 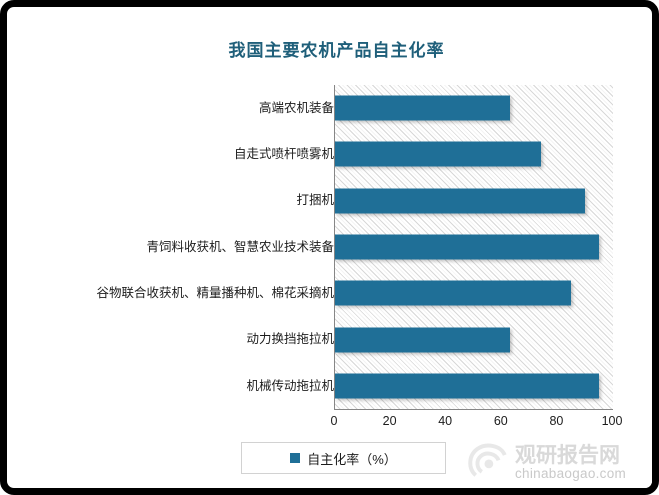 What do you see at coordinates (336, 50) in the screenshot?
I see `page-title: 我国主要农机产品自主化率` at bounding box center [336, 50].